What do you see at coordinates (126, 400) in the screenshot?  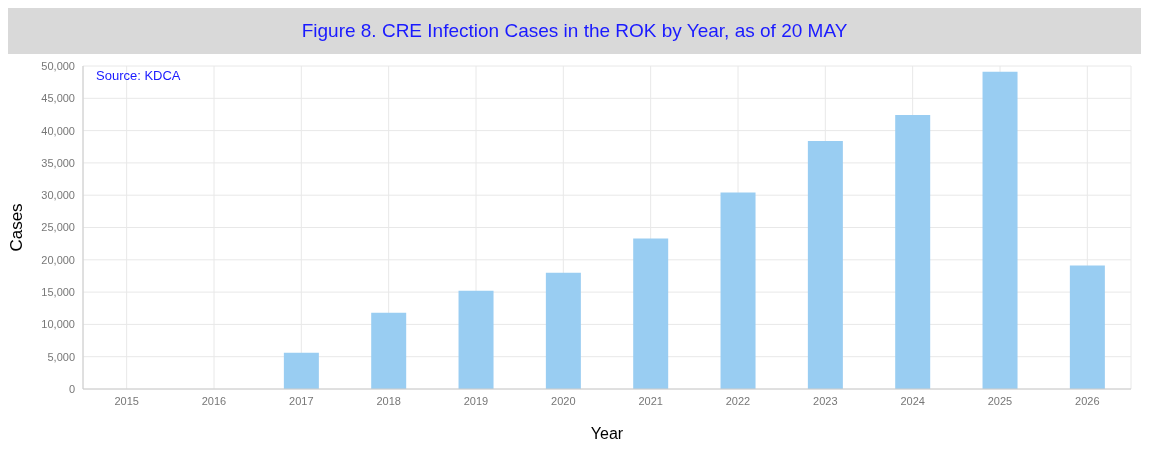 I see `x-tick-label: 2015` at bounding box center [126, 400].